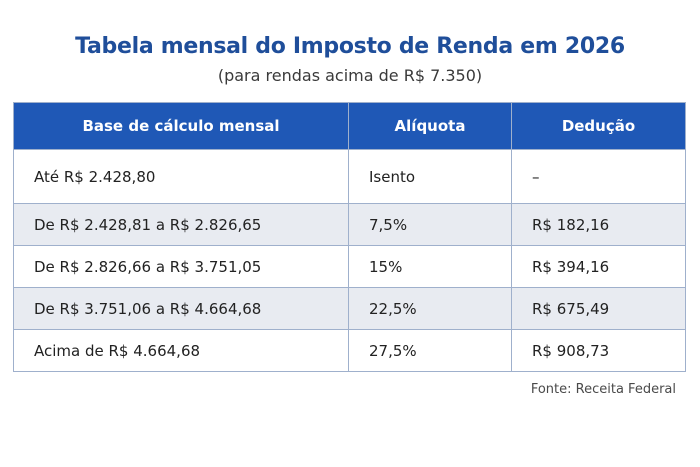 The width and height of the screenshot is (700, 467). I want to click on cell-deducao: R$ 394,16, so click(598, 266).